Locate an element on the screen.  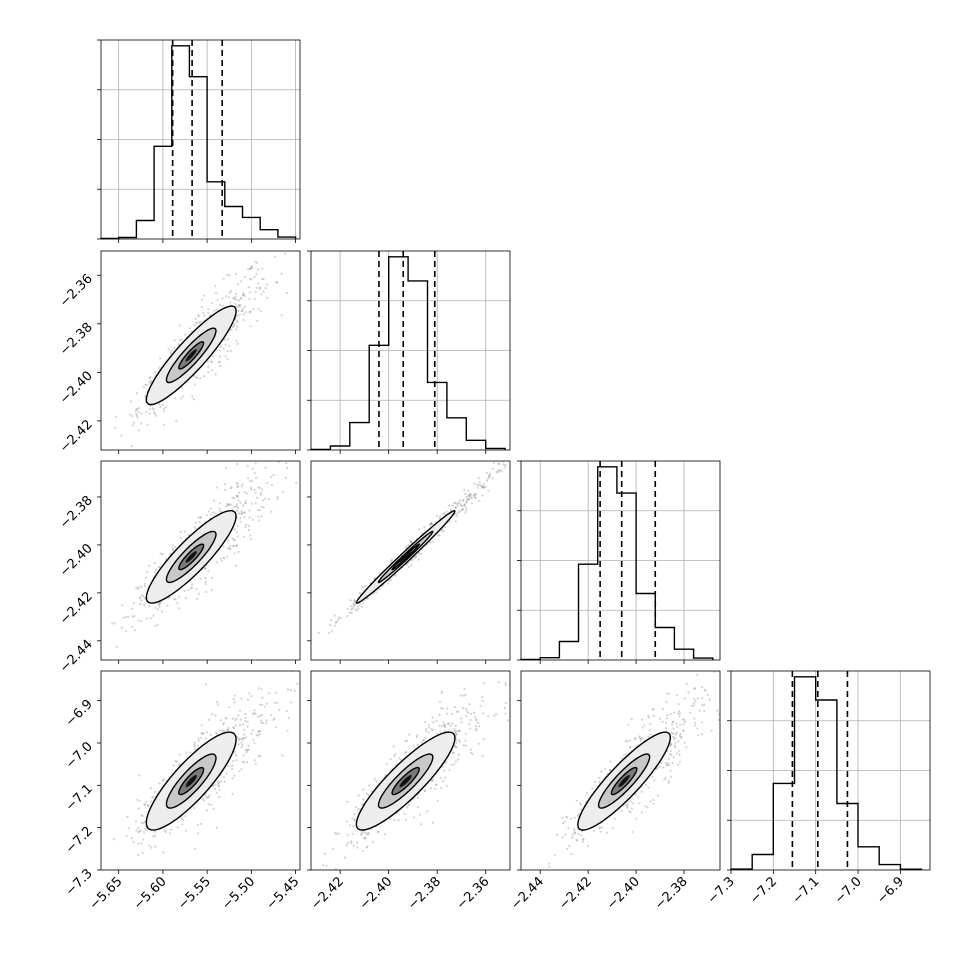
y-tick-label: −2.40 is located at coordinates (76, 388).